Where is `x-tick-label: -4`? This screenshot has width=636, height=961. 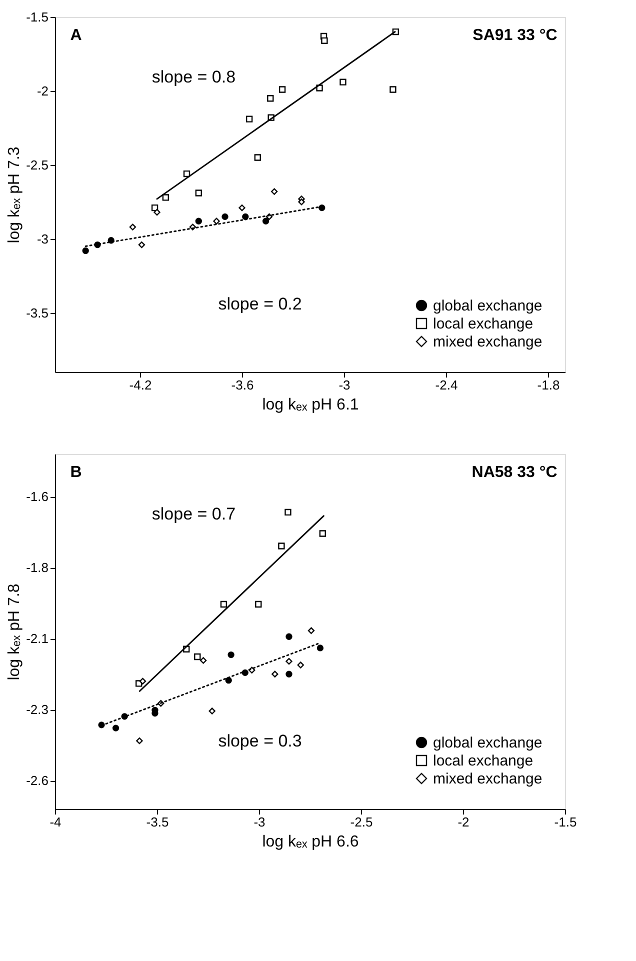
x-tick-label: -4 is located at coordinates (56, 822).